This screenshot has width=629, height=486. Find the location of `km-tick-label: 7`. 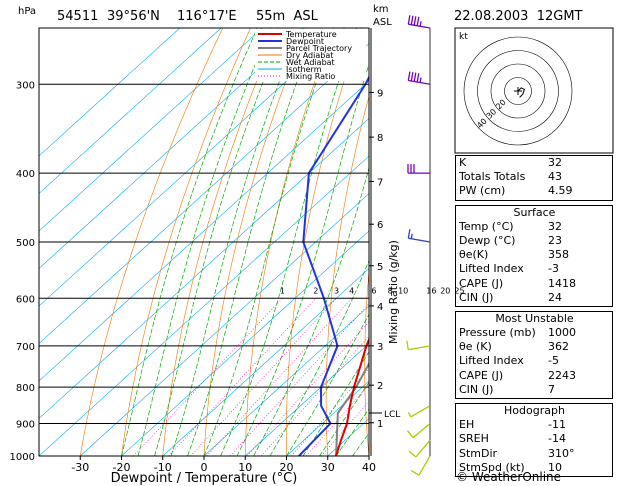

km-tick-label: 7 is located at coordinates (380, 182).